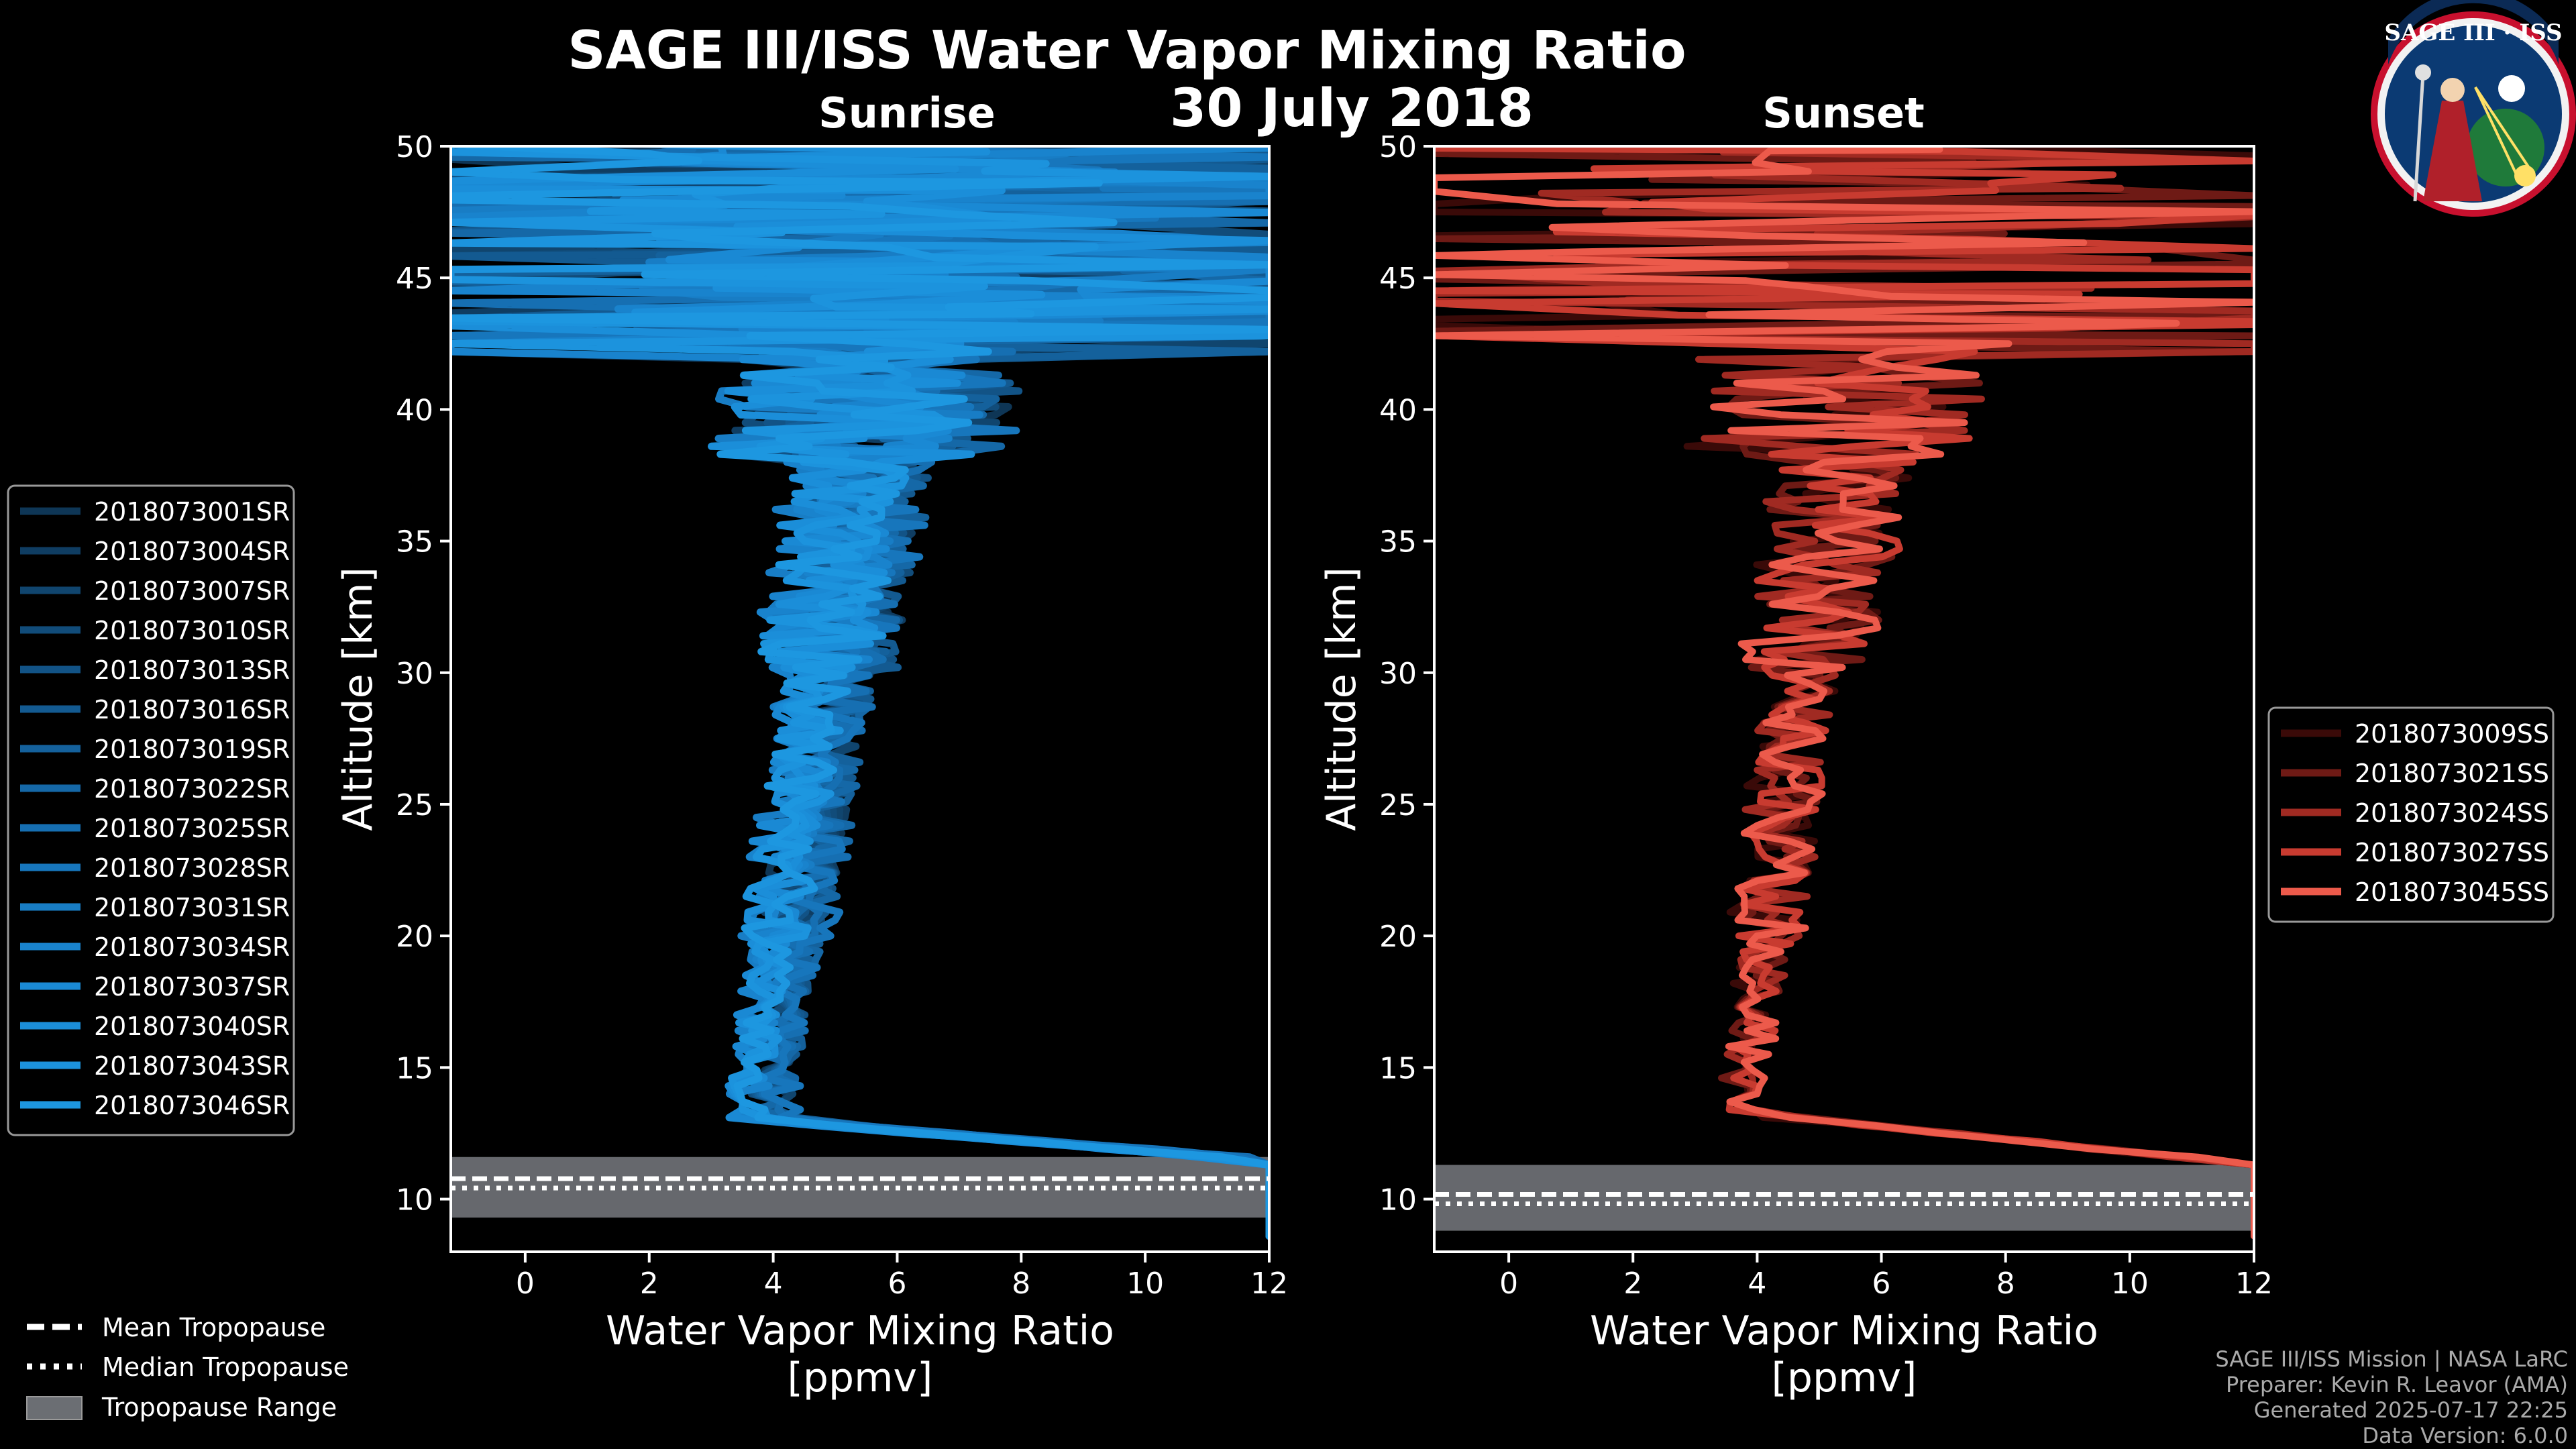 Image resolution: width=2576 pixels, height=1449 pixels. Describe the element at coordinates (1398, 674) in the screenshot. I see `sunset-ytick-label-30: 30` at that location.